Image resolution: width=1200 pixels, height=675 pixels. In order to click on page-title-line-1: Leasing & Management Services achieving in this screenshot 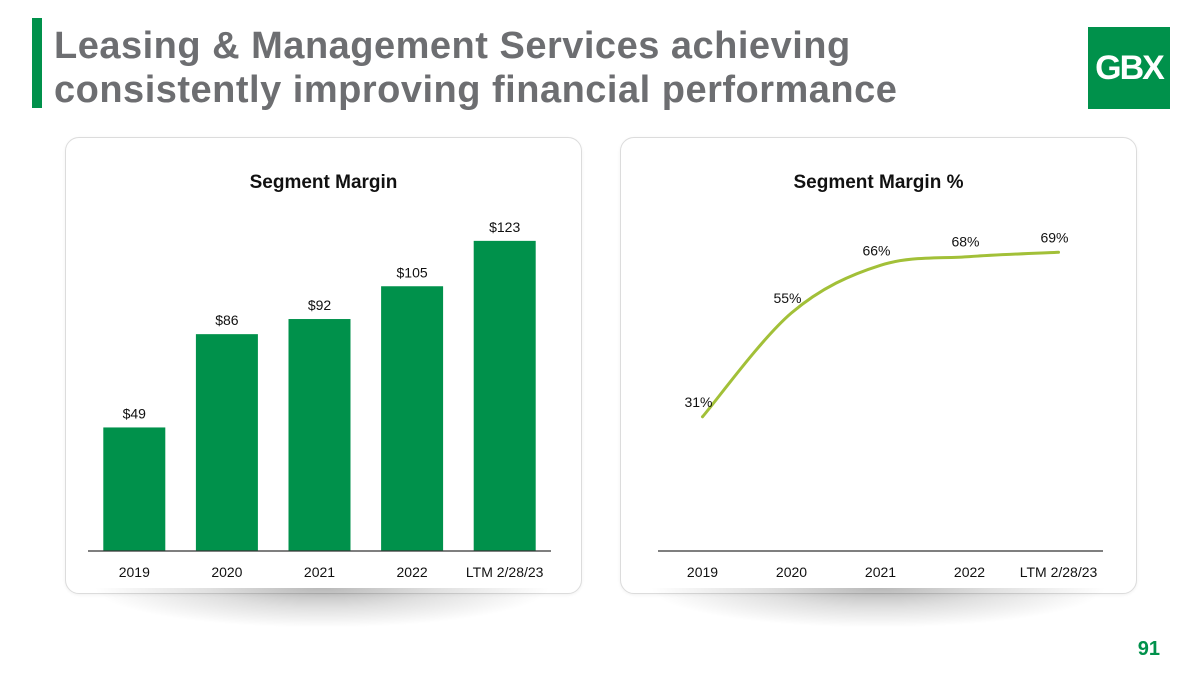, I will do `click(452, 46)`.